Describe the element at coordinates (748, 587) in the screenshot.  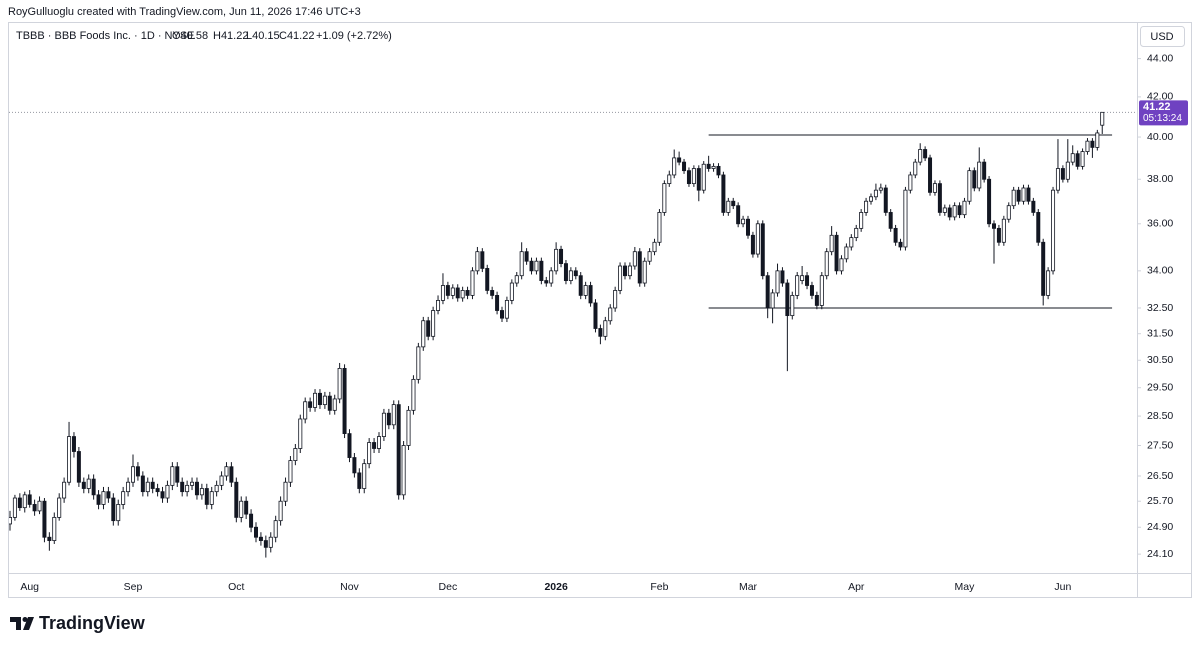
I see `x-tick-label: Mar` at that location.